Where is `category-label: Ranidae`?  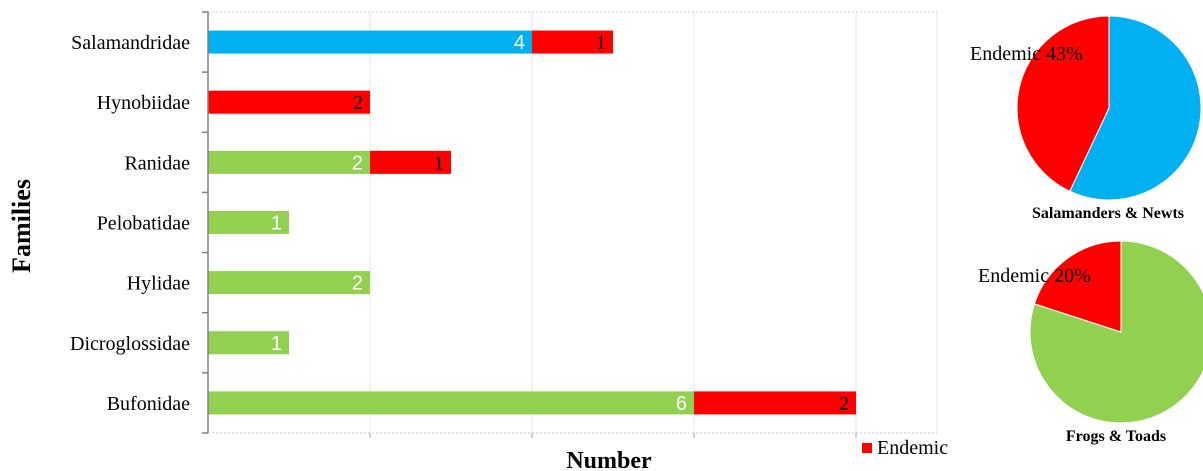
category-label: Ranidae is located at coordinates (157, 163).